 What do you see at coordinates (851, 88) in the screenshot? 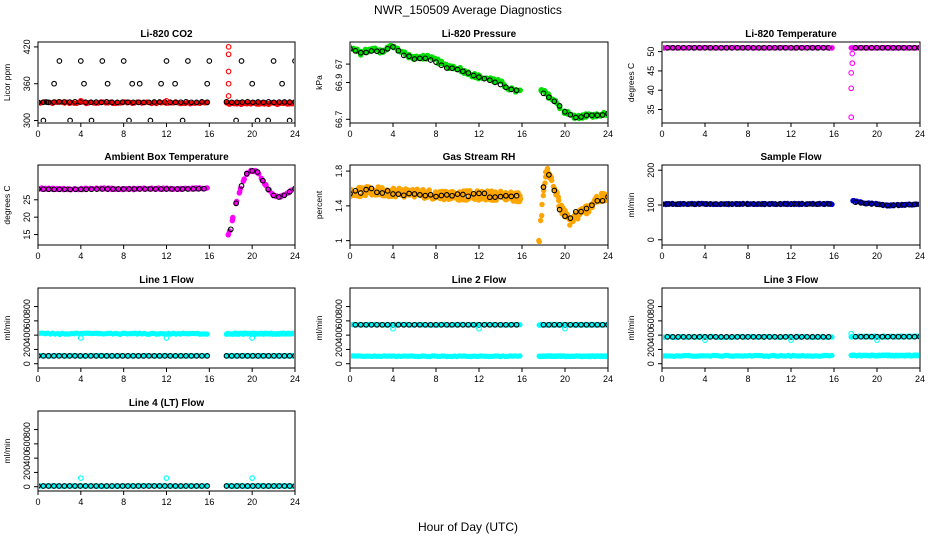
I see `lt_ramp-point` at bounding box center [851, 88].